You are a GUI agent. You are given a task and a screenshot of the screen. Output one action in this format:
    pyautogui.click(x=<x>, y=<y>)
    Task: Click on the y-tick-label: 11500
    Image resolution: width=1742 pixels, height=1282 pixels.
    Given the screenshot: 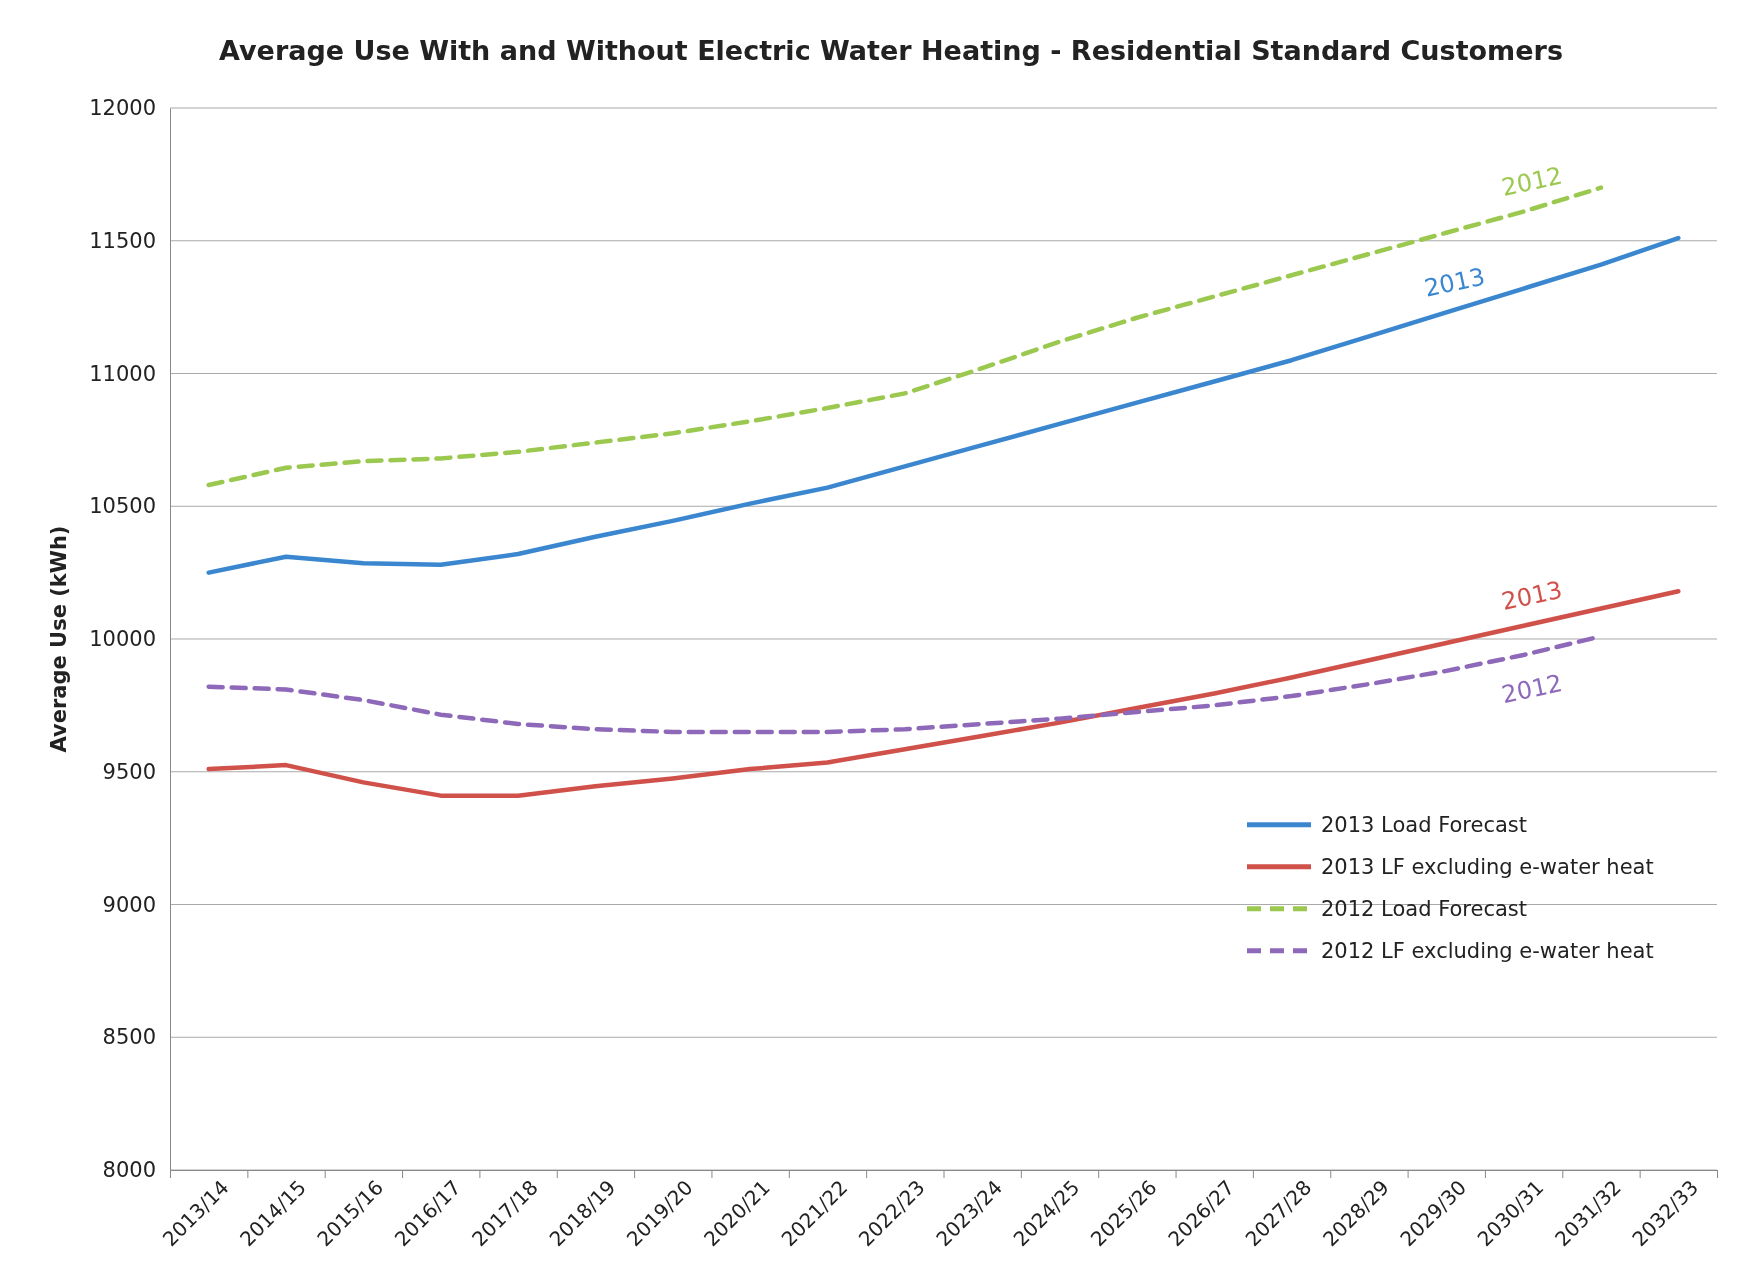 What is the action you would take?
    pyautogui.click(x=122, y=240)
    